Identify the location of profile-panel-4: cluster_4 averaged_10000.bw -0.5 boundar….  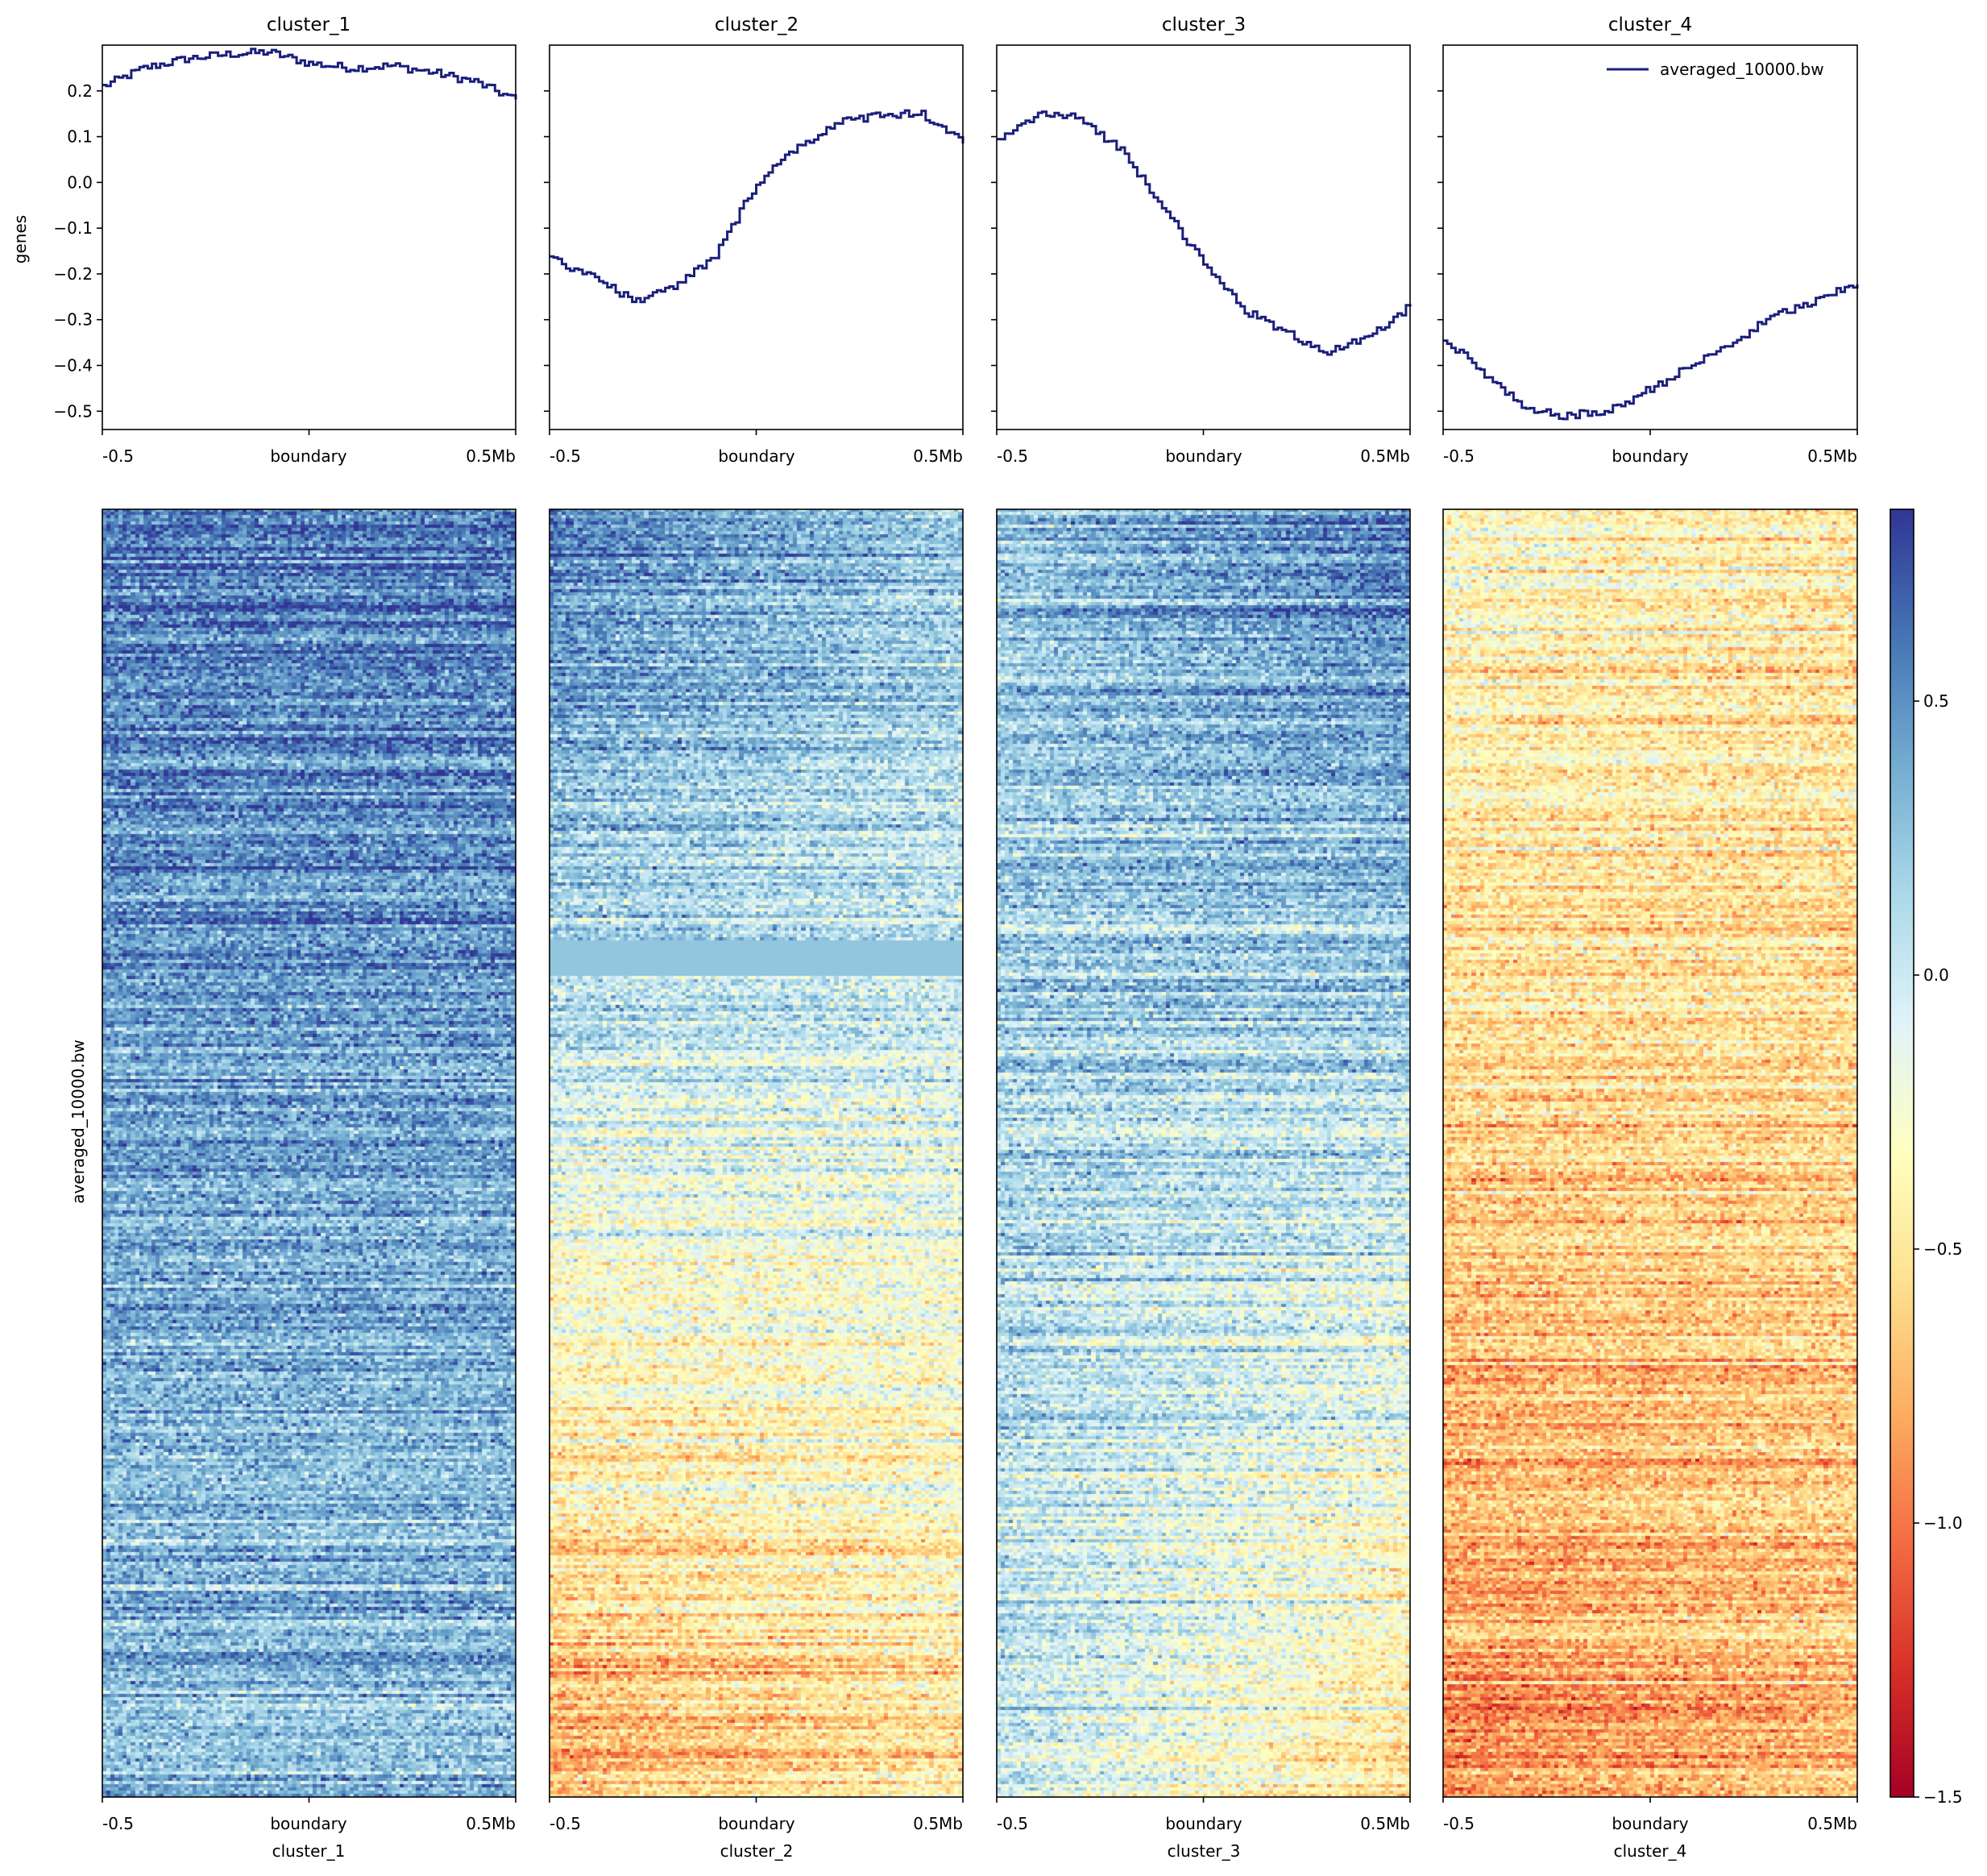
(1650, 240).